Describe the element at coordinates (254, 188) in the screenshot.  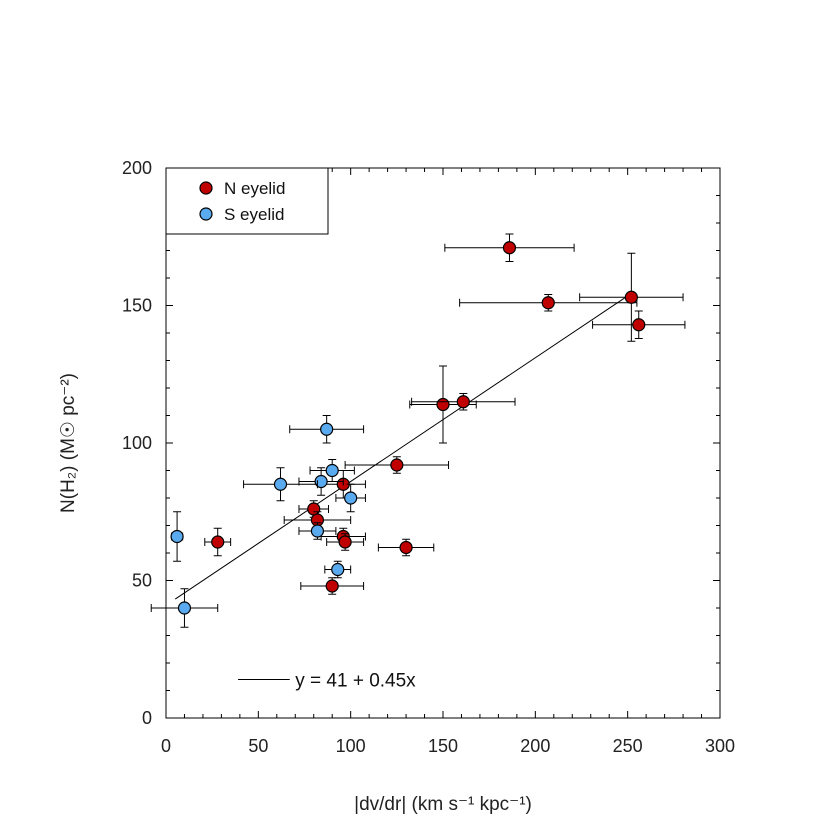
I see `legend-label: N eyelid` at that location.